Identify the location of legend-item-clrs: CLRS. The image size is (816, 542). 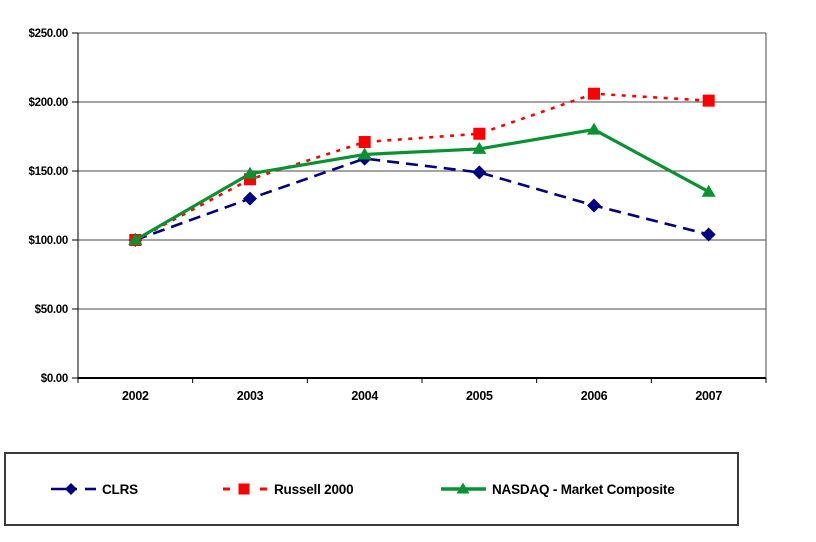
(94, 489).